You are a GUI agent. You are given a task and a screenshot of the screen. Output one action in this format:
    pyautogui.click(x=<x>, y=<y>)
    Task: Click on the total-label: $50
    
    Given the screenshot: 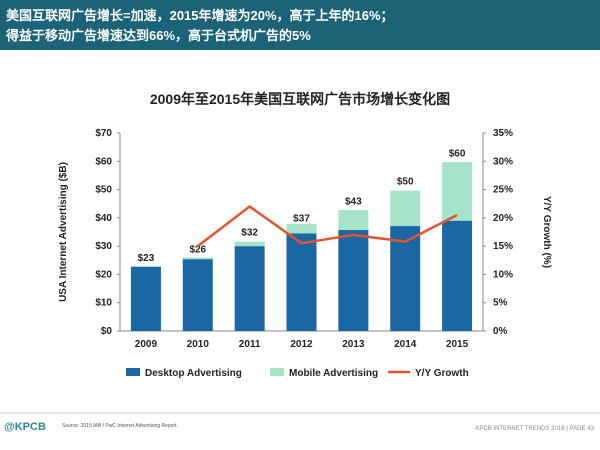 What is the action you would take?
    pyautogui.click(x=405, y=182)
    